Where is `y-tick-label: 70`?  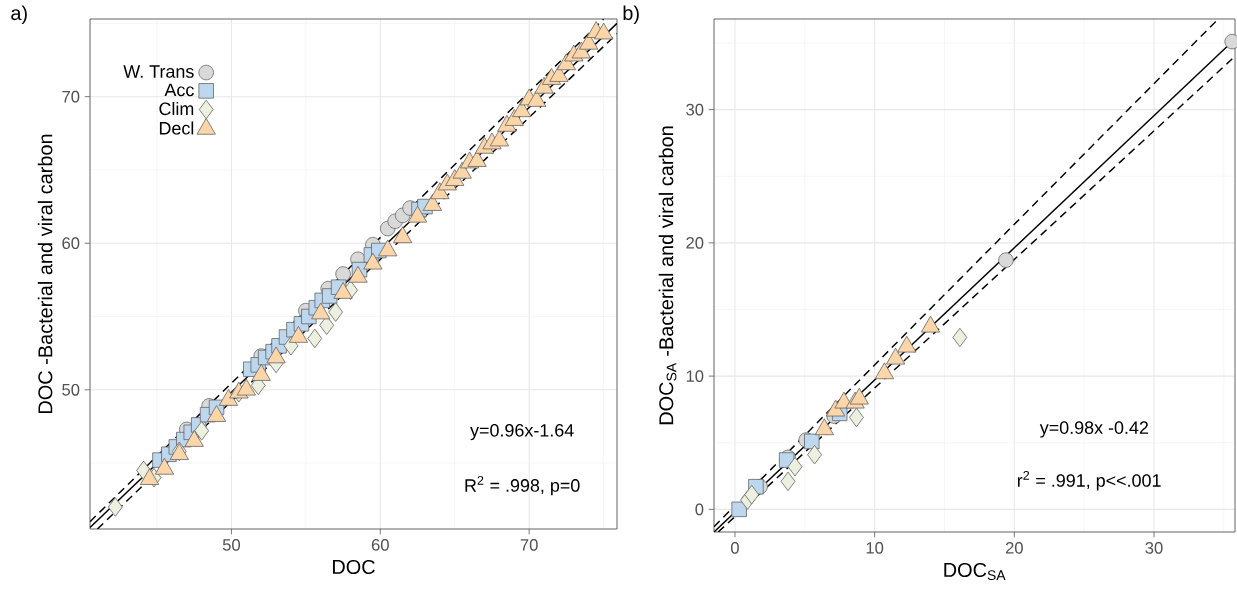
y-tick-label: 70 is located at coordinates (71, 96).